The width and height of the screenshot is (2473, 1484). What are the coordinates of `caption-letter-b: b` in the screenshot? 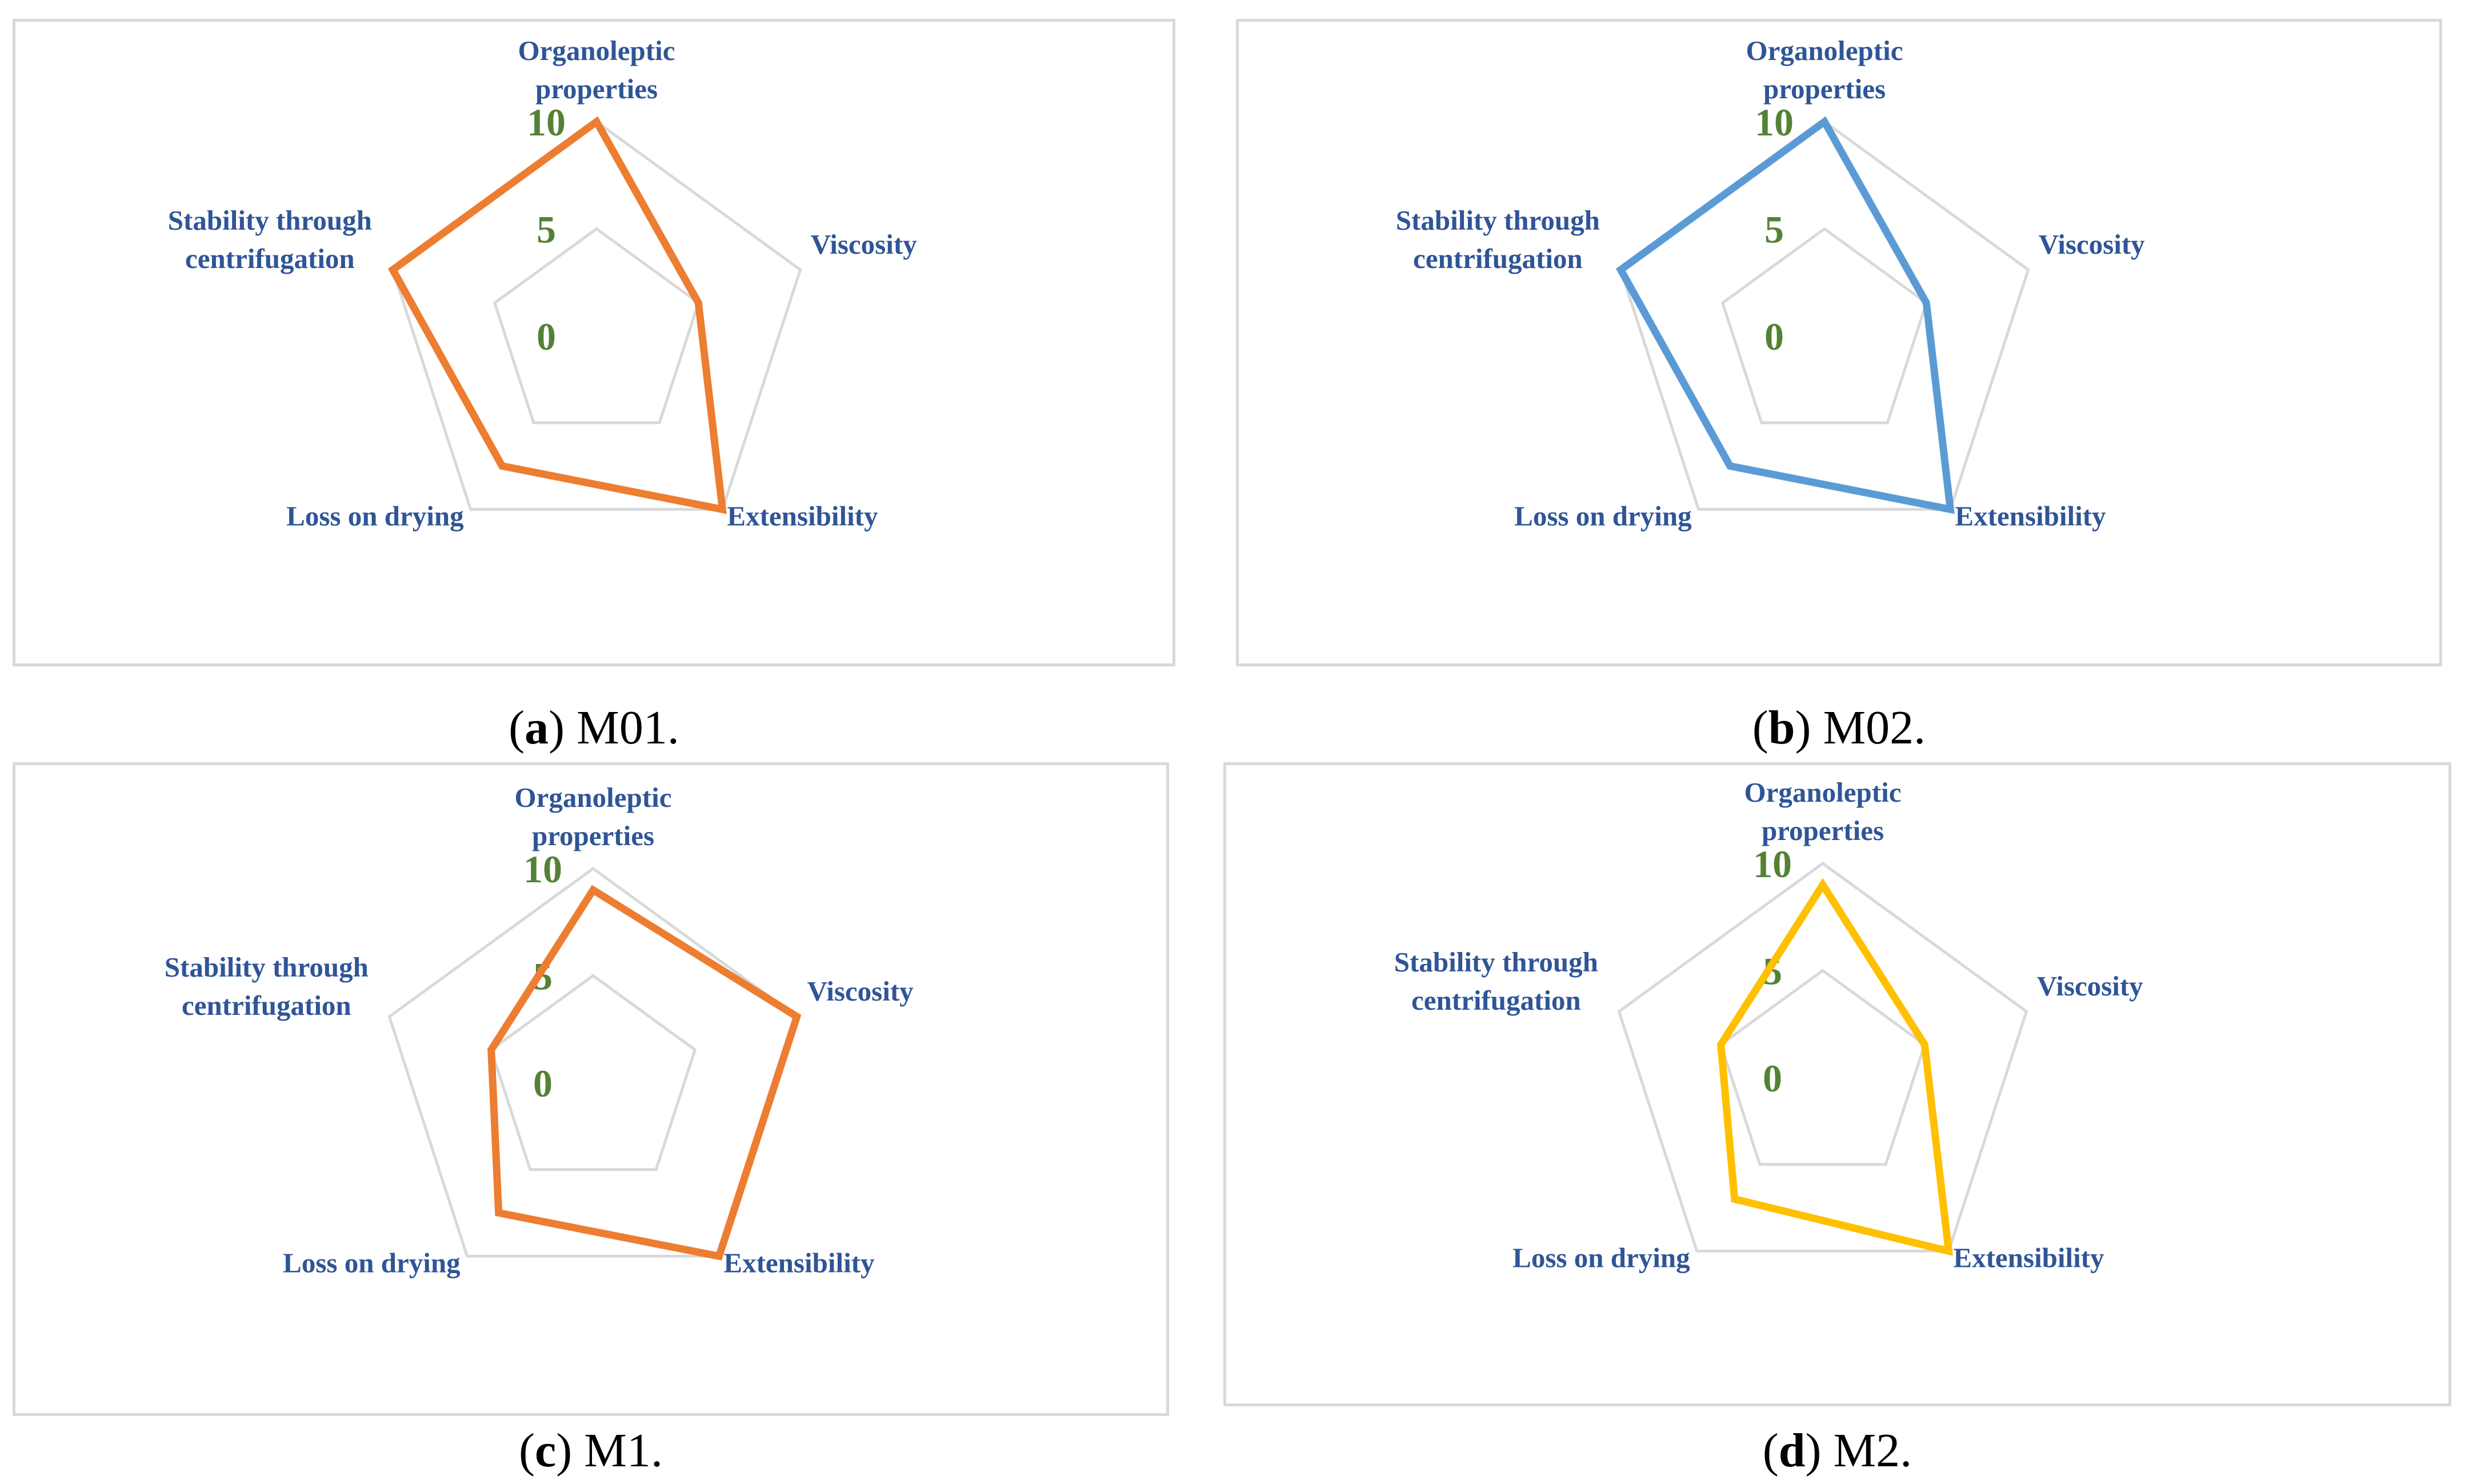 It's located at (1781, 727).